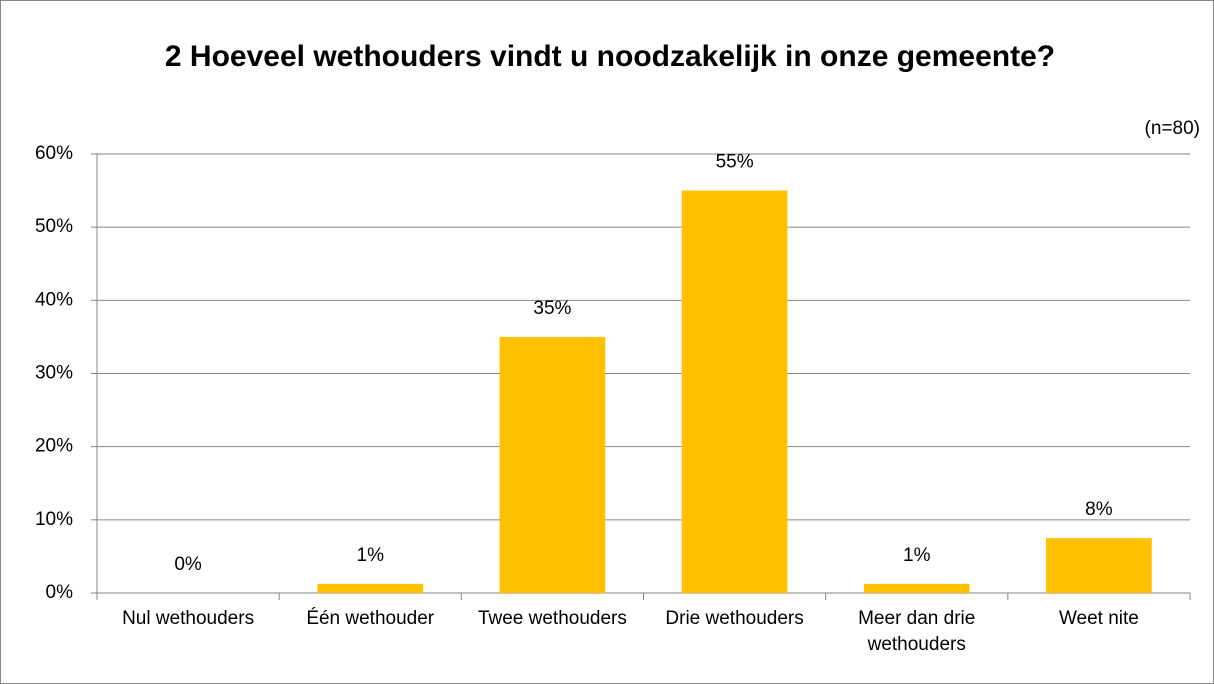 The image size is (1214, 684). Describe the element at coordinates (1098, 618) in the screenshot. I see `x-tick-label: Weet nite` at that location.